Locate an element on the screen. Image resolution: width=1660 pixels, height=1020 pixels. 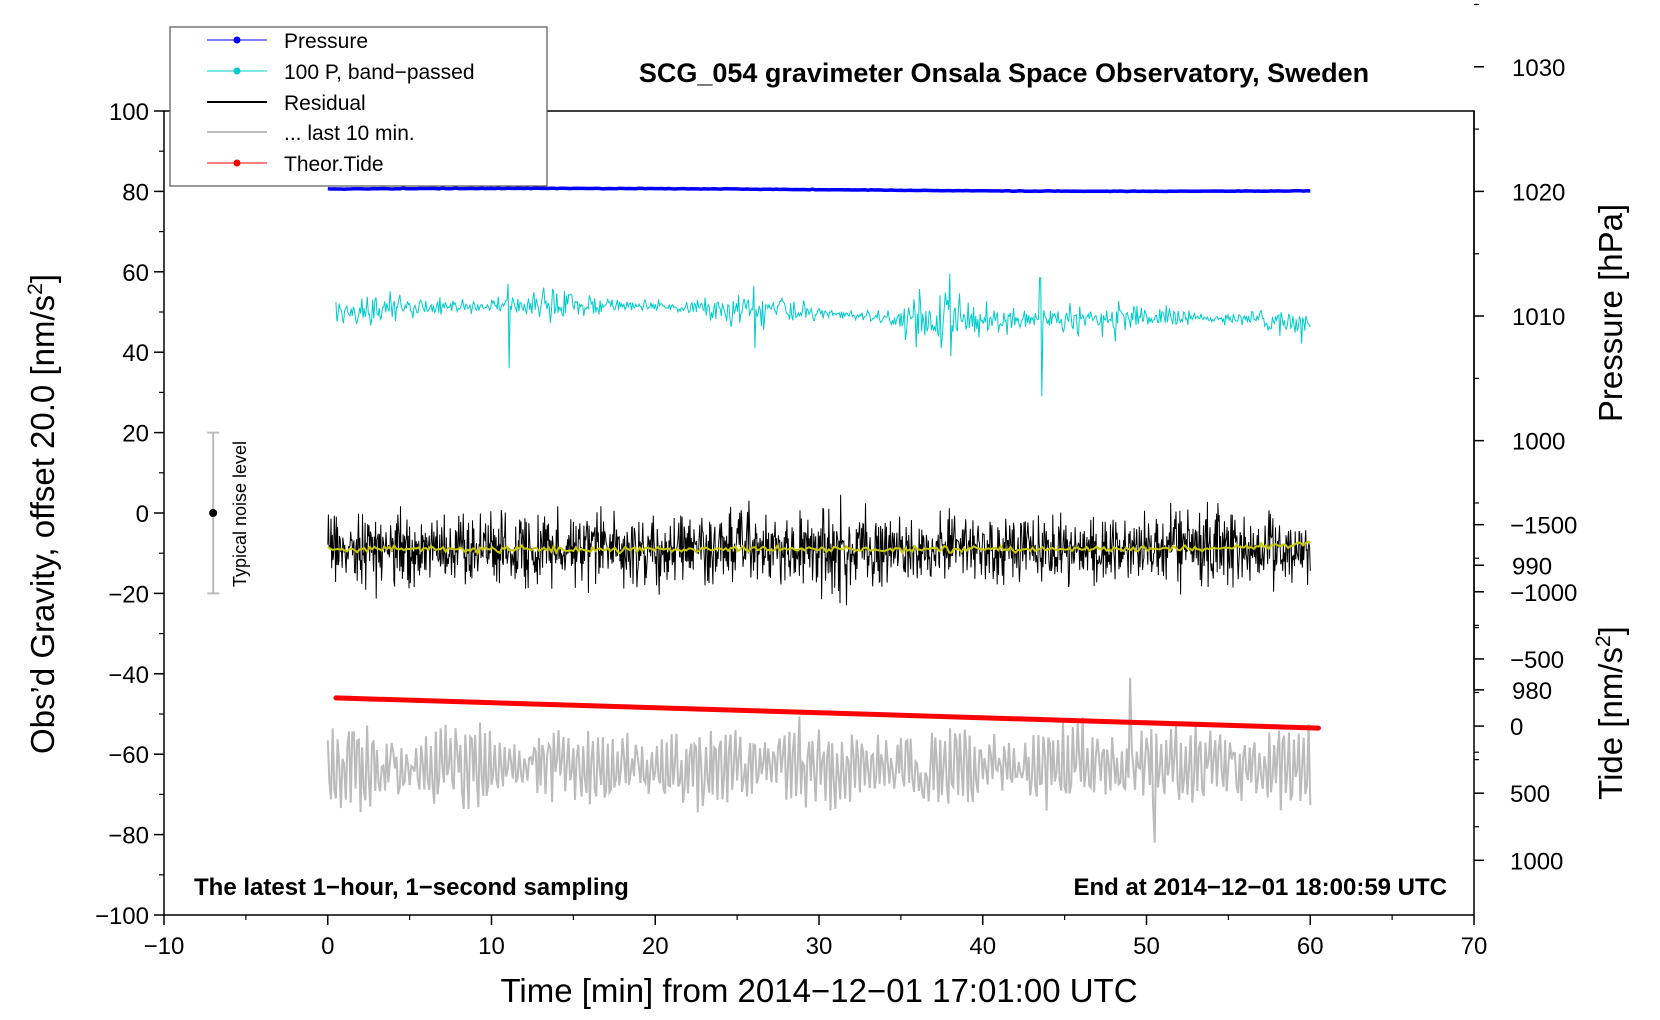
pressure-axis-label: Pressure [hPa] is located at coordinates (1610, 313).